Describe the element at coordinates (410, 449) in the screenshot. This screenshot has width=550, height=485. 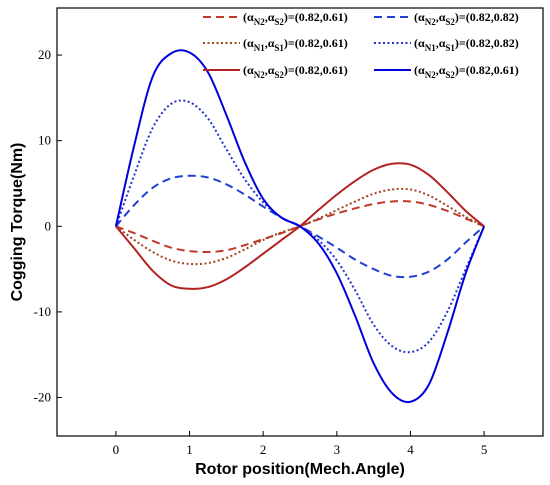
I see `x-tick-label: 4` at that location.